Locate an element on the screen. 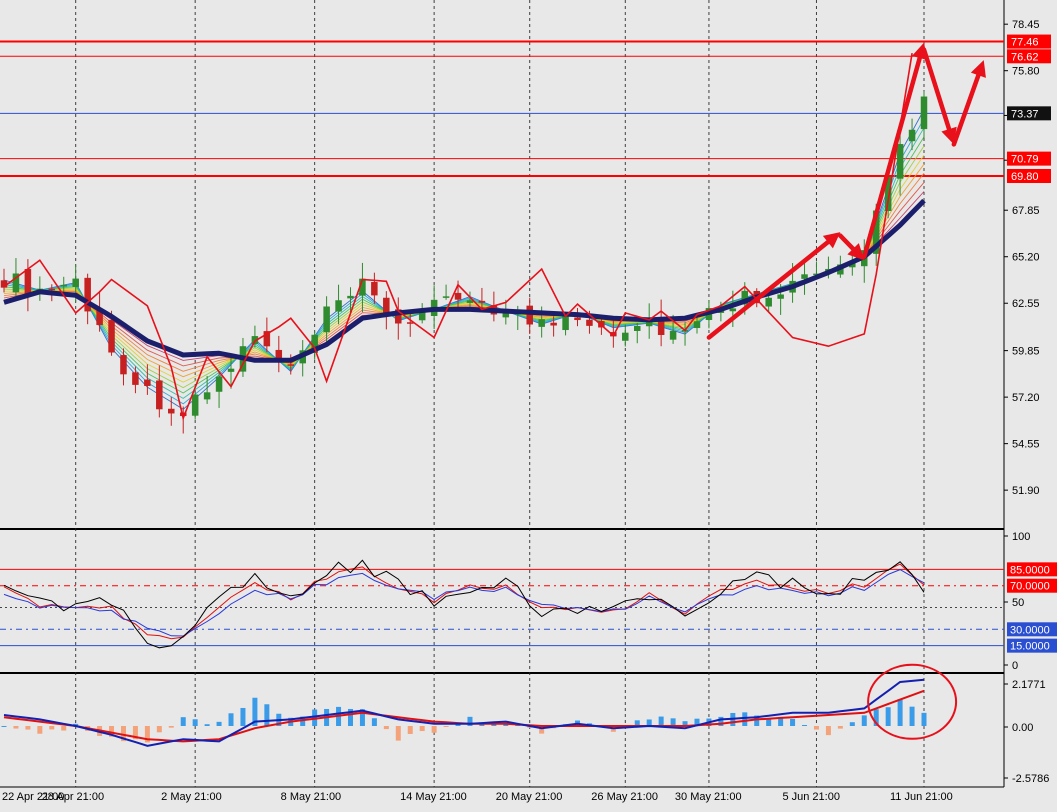 This screenshot has width=1057, height=812. price-tick-label: 67.85 is located at coordinates (1026, 211).